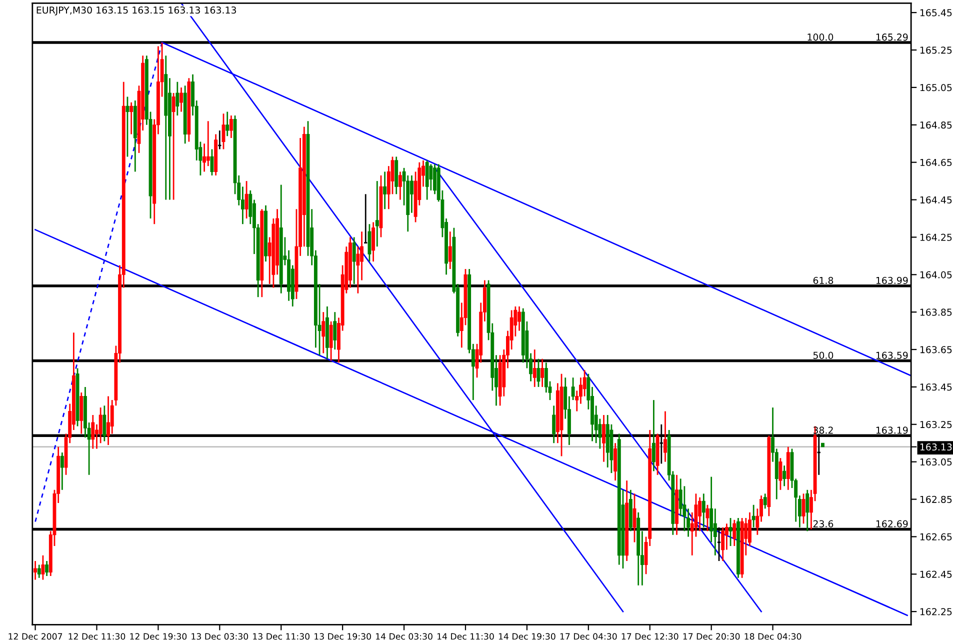  I want to click on annotation: 100.0, so click(821, 37).